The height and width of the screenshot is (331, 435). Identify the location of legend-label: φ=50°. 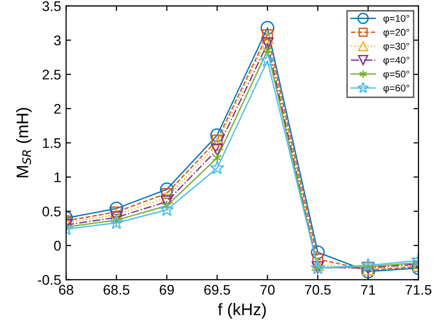
(396, 75).